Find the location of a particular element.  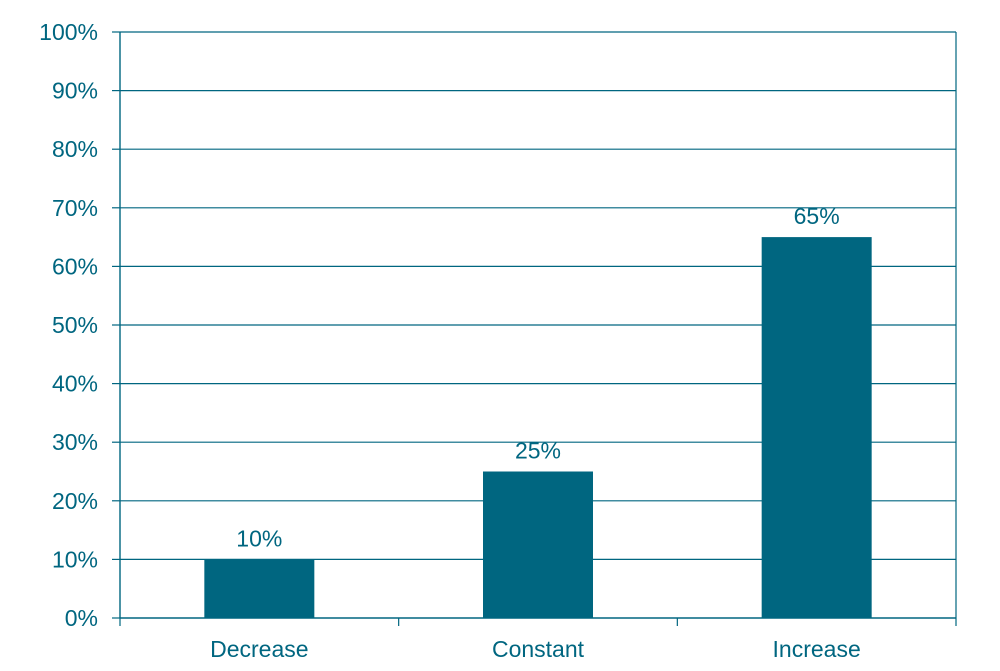

x-tick-label: Constant is located at coordinates (538, 649).